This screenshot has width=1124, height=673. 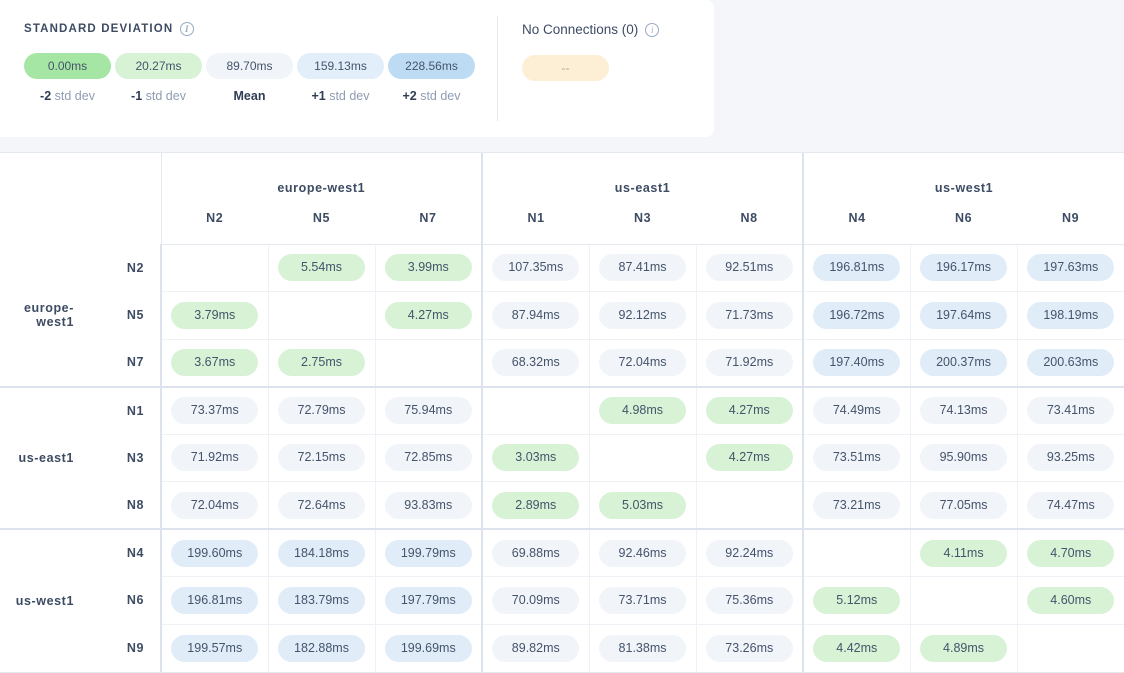 I want to click on latency-cell: 81.38ms, so click(x=643, y=648).